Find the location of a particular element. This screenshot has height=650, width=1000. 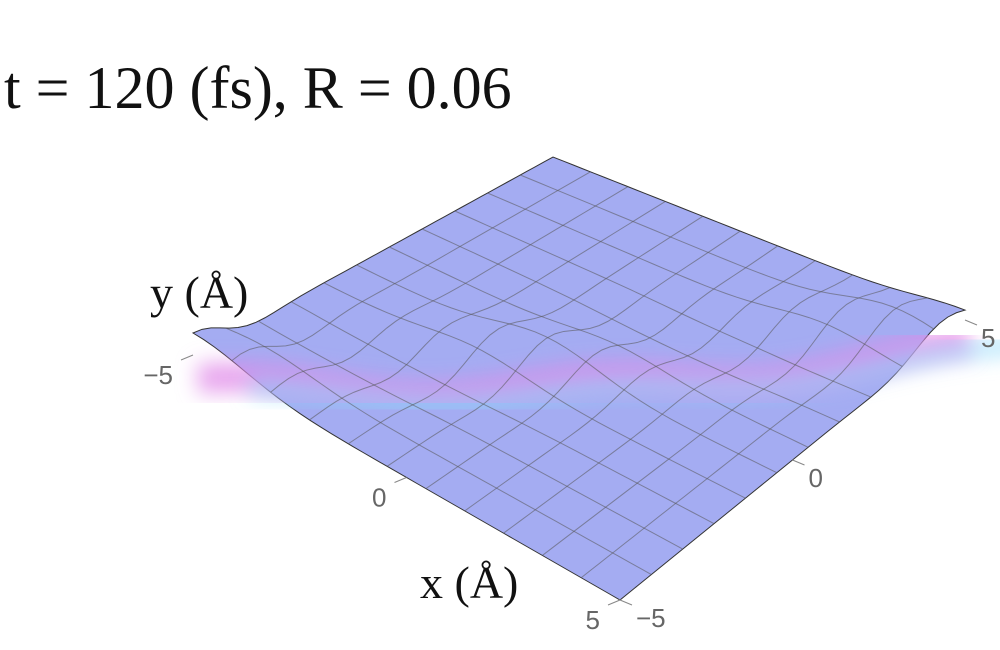

x-tick-label: 0 is located at coordinates (379, 497).